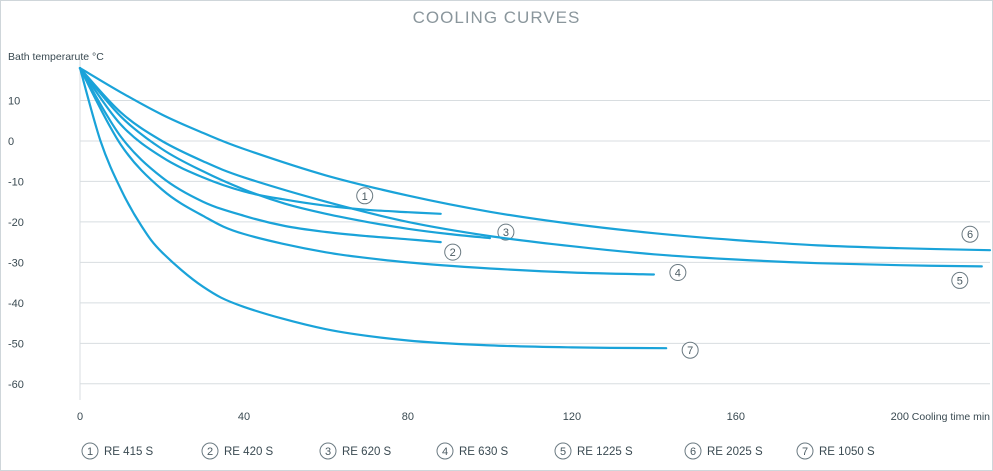 This screenshot has width=993, height=471. What do you see at coordinates (11, 142) in the screenshot?
I see `y-tick-label: 0` at bounding box center [11, 142].